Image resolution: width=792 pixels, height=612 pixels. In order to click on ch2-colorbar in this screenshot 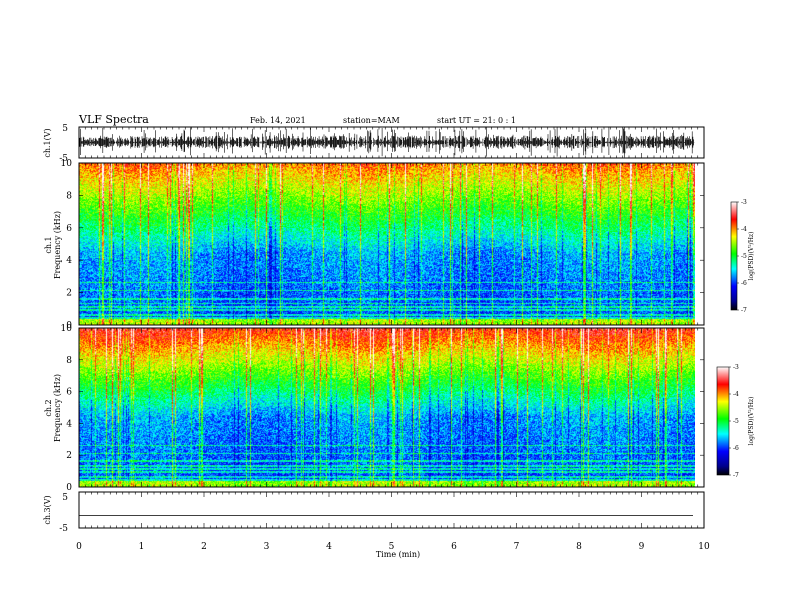, I will do `click(723, 421)`.